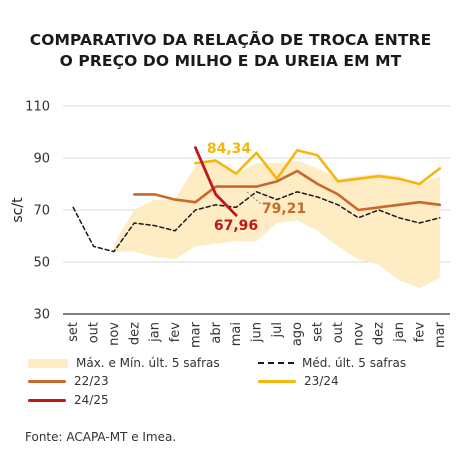  Describe the element at coordinates (236, 226) in the screenshot. I see `annotation-2425: 67,96` at that location.